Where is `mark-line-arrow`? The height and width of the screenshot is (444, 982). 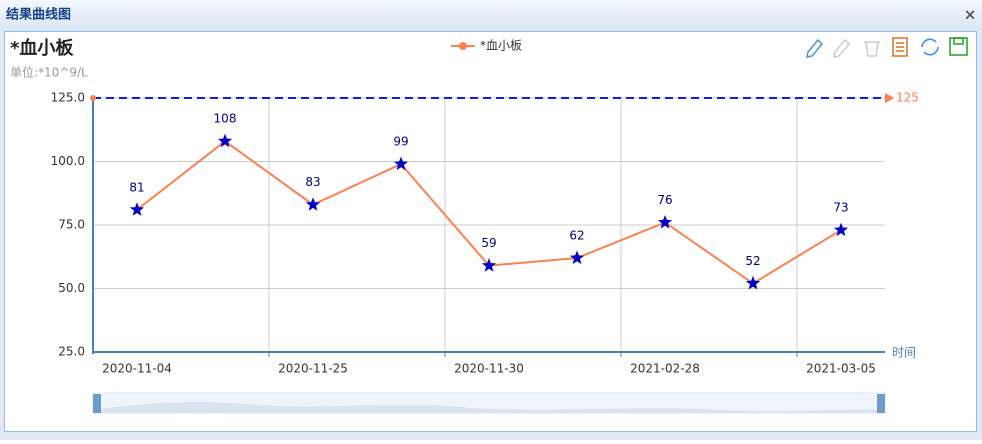 mark-line-arrow is located at coordinates (889, 98).